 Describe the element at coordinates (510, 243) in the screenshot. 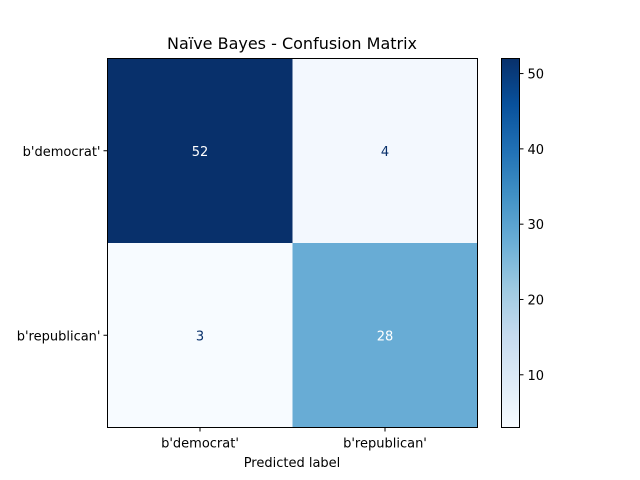

I see `colorbar` at that location.